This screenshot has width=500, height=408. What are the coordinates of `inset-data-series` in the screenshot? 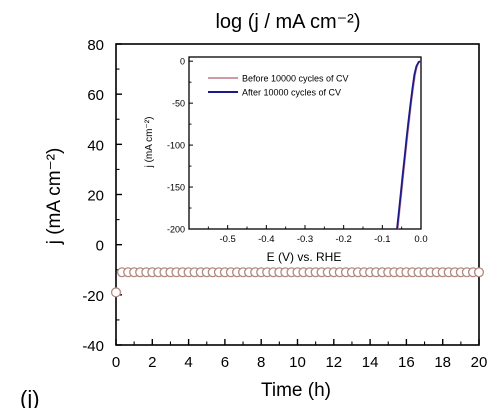 It's located at (409, 145).